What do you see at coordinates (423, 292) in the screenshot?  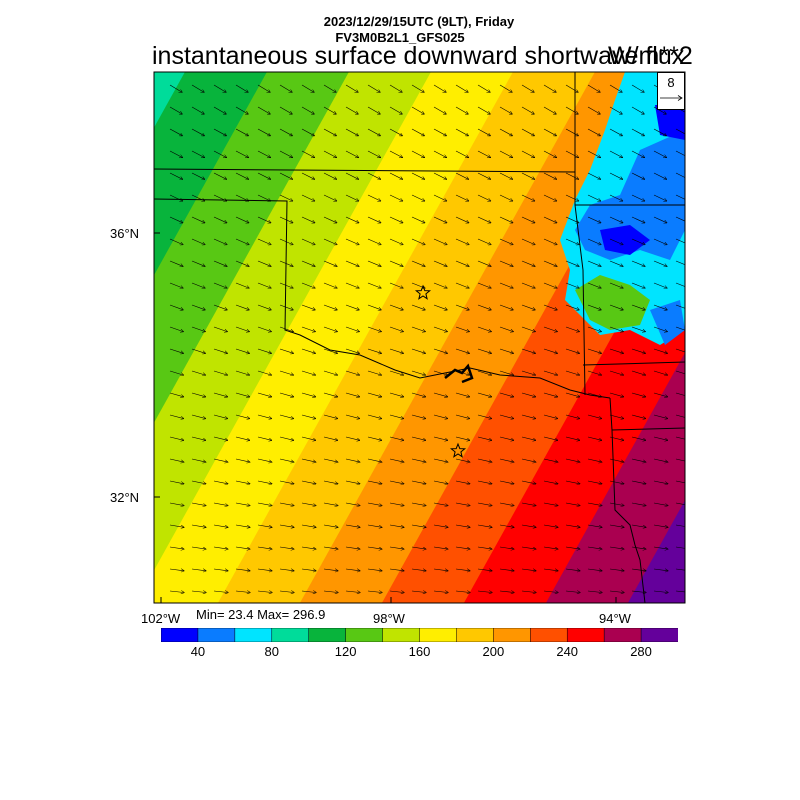 I see `star-icon` at bounding box center [423, 292].